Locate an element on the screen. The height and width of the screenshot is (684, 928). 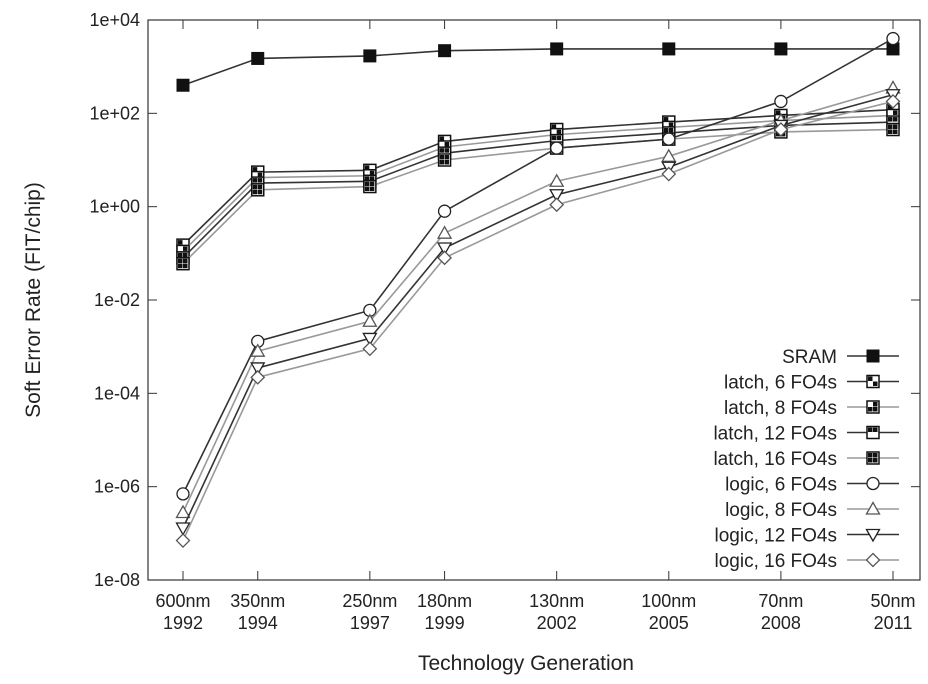
legend-label-3: latch, 12 FO4s is located at coordinates (775, 434).